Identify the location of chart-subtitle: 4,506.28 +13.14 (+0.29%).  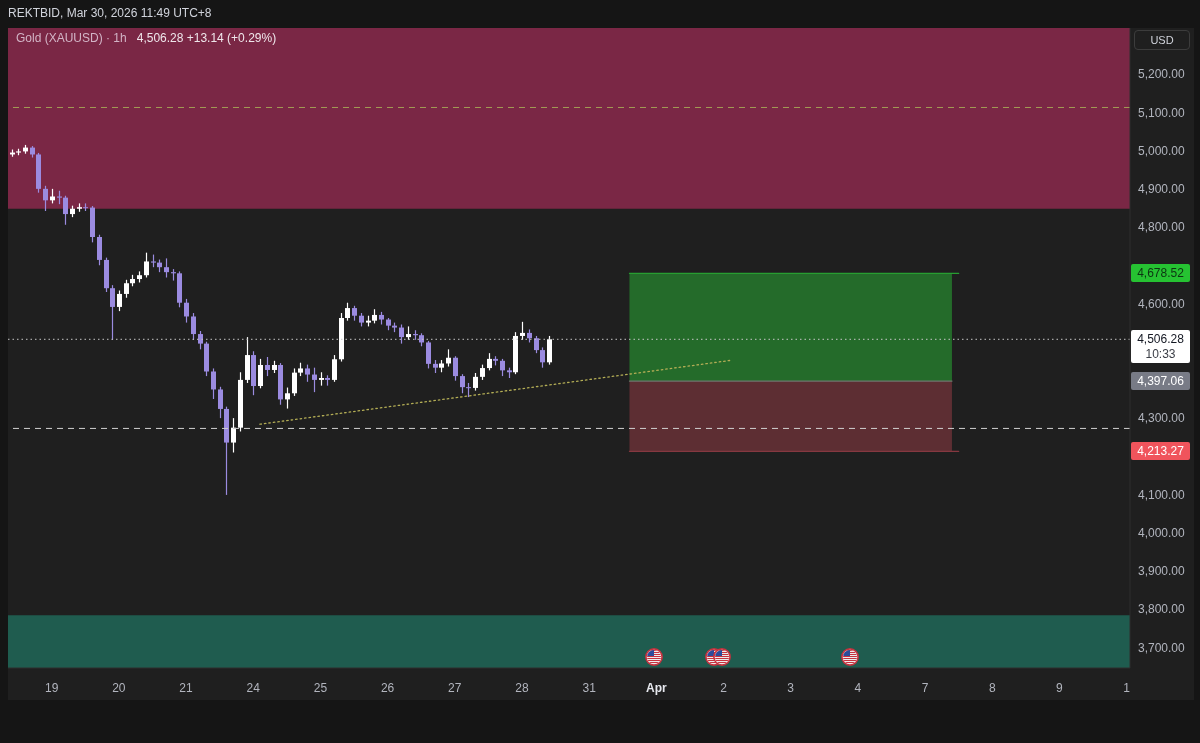
(206, 38).